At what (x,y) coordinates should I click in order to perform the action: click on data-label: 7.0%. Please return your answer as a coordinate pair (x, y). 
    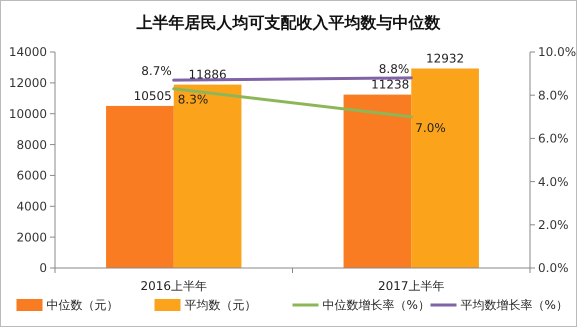
    Looking at the image, I should click on (430, 127).